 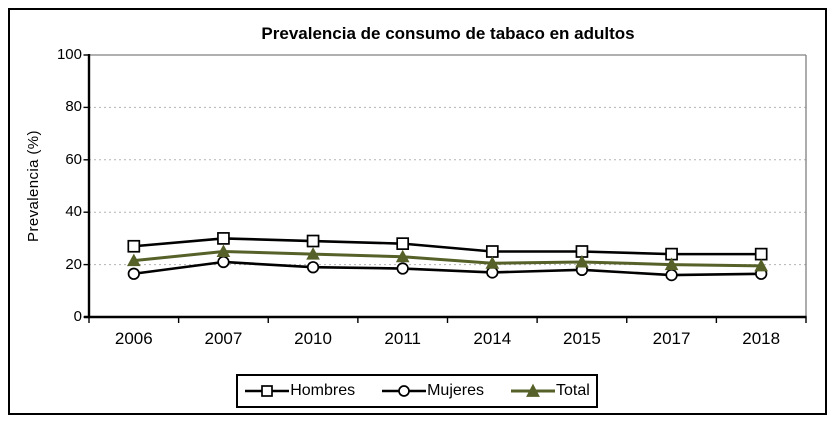 I want to click on legend: Hombres Mujeres Total, so click(x=417, y=391).